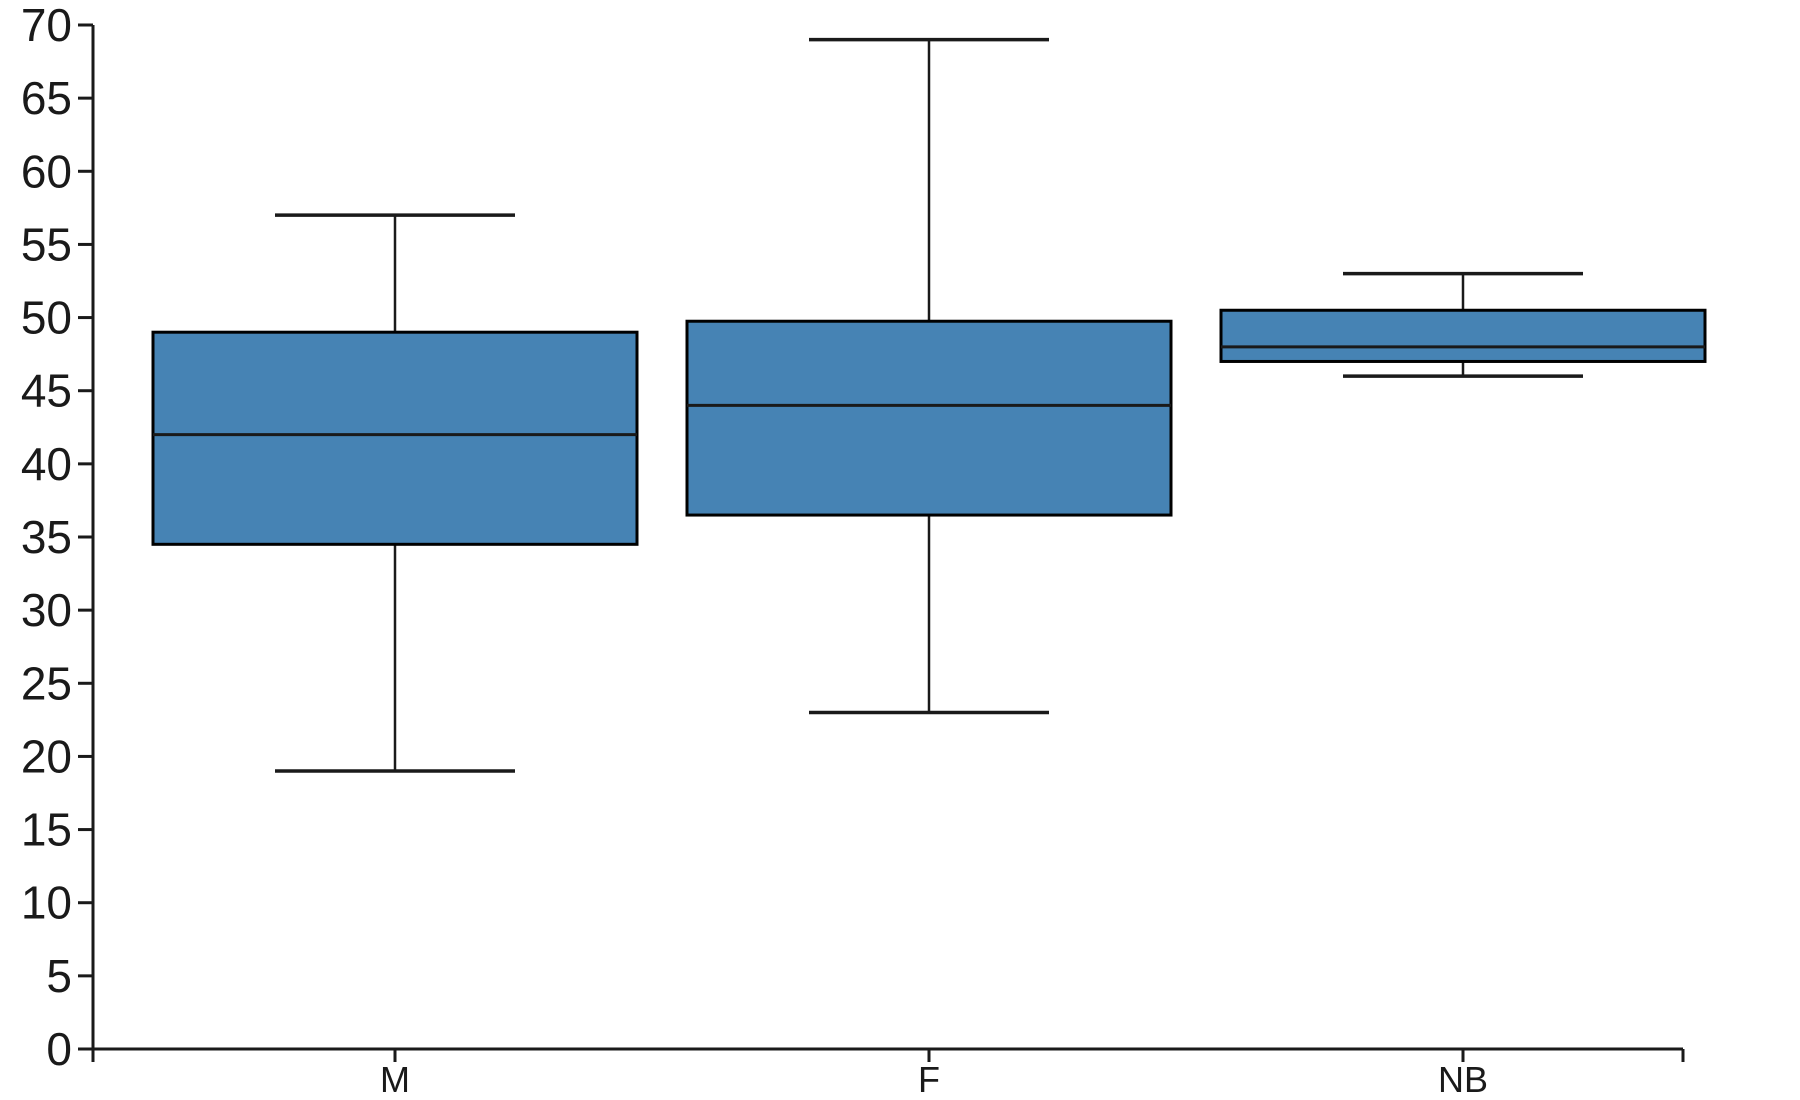 The width and height of the screenshot is (1800, 1100). I want to click on y-tick-label-15: 15, so click(46, 830).